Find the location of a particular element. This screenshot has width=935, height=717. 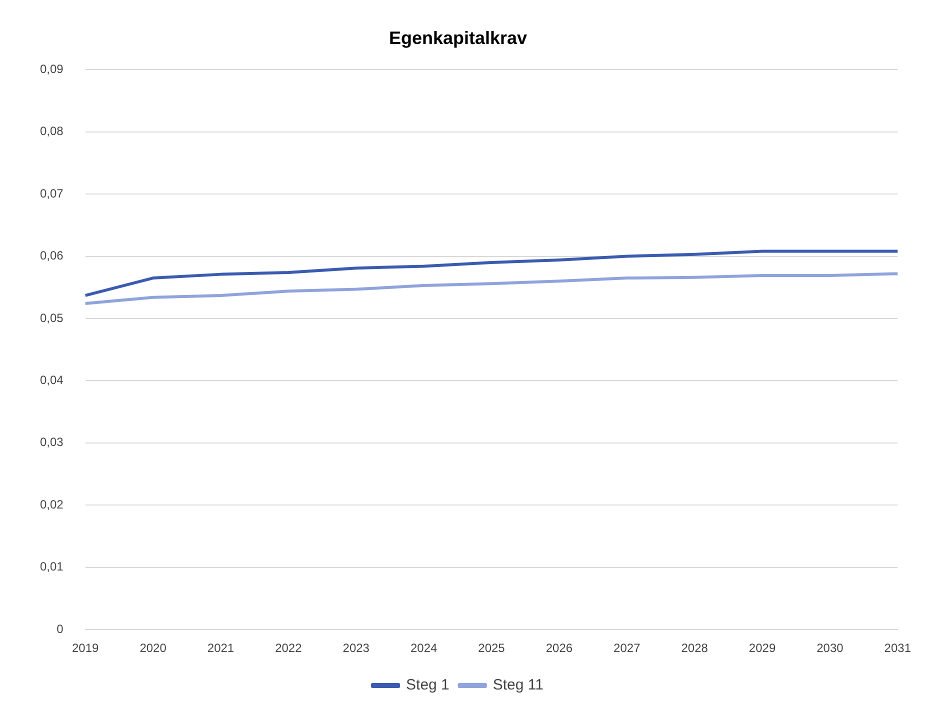

y-tick-label: 0,08 is located at coordinates (52, 131).